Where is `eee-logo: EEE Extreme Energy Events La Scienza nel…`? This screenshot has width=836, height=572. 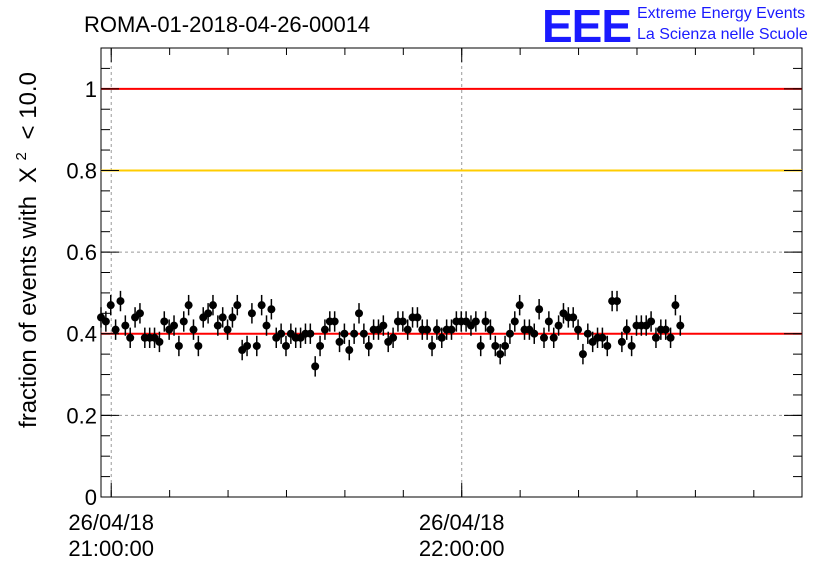 eee-logo: EEE Extreme Energy Events La Scienza nel… is located at coordinates (675, 26).